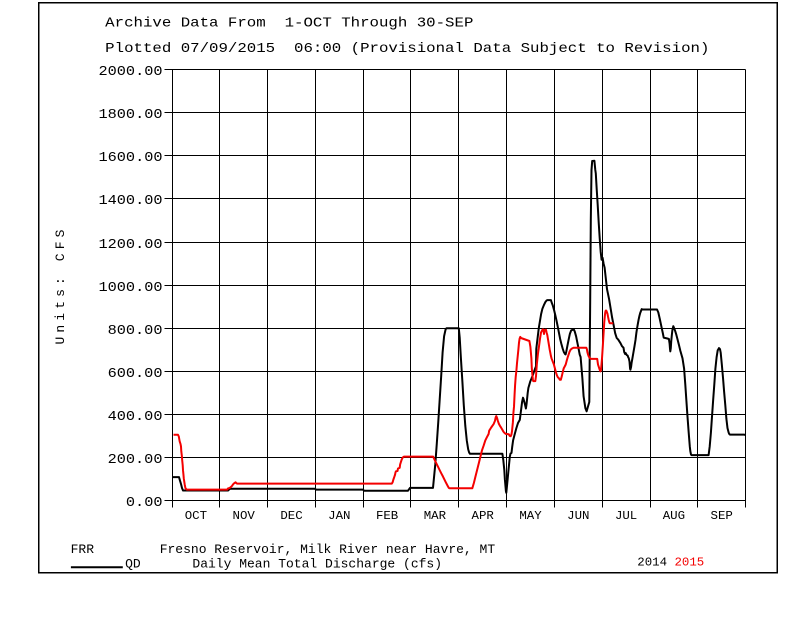 The height and width of the screenshot is (617, 792). What do you see at coordinates (339, 516) in the screenshot?
I see `svg-text: JAN` at bounding box center [339, 516].